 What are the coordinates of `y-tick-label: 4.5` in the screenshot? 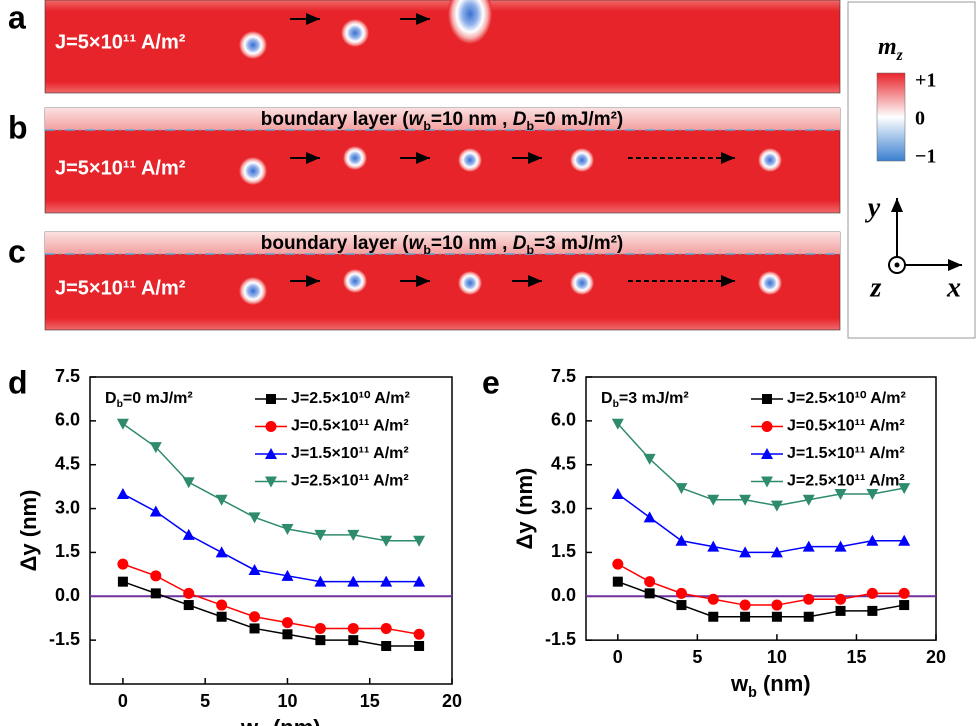 It's located at (67, 463).